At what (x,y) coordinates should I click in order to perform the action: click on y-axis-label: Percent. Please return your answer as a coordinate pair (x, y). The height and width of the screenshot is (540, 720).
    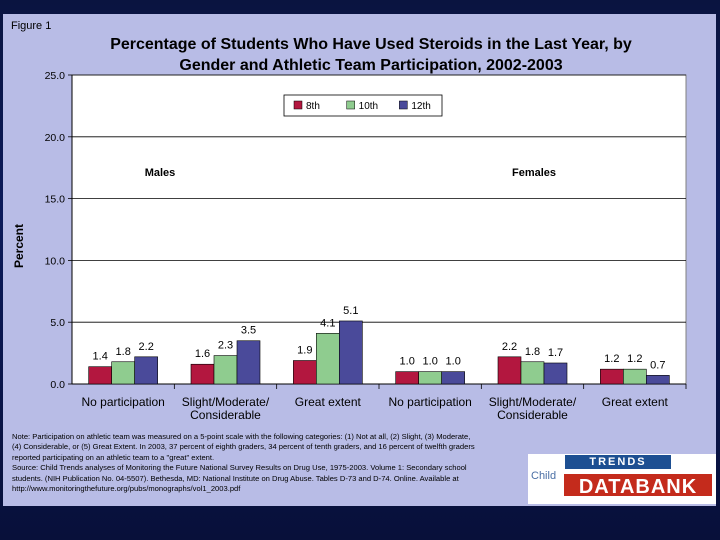
    Looking at the image, I should click on (19, 246).